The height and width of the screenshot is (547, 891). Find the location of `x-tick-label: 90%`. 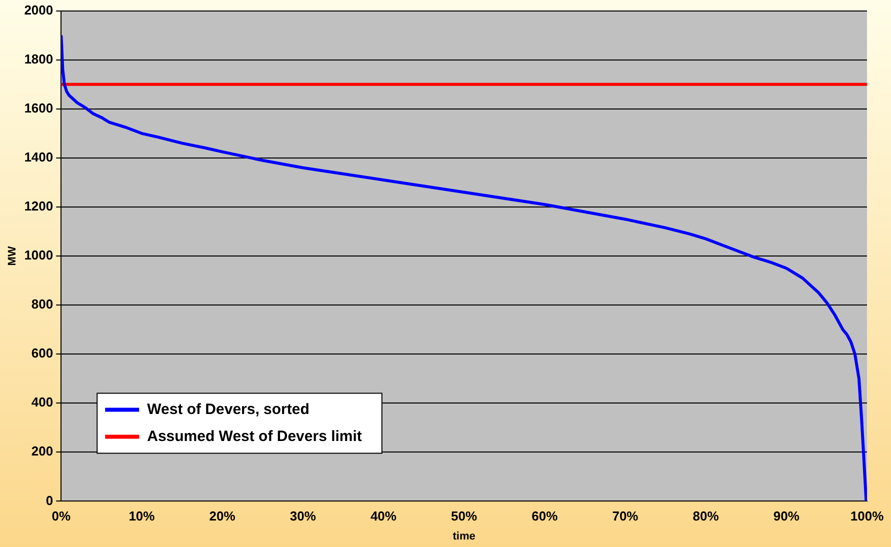

x-tick-label: 90% is located at coordinates (786, 516).